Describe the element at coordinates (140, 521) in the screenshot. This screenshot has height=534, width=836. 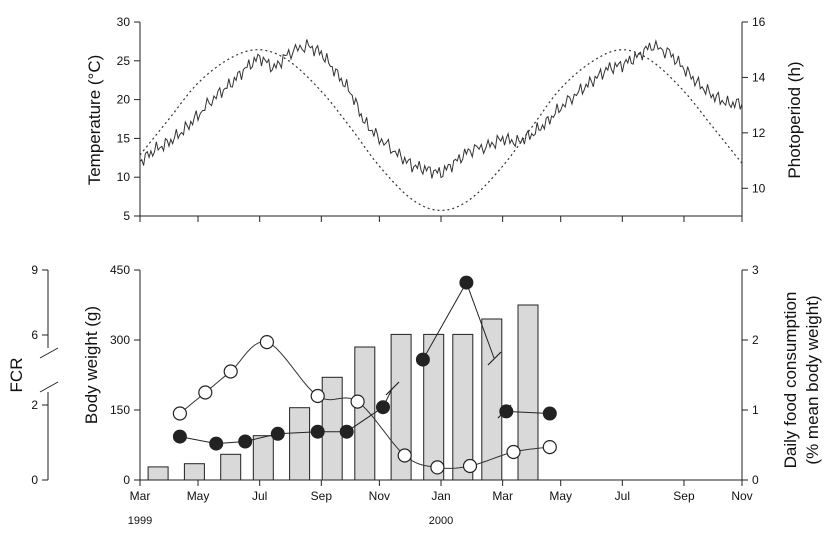
I see `year-label-0: 1999` at that location.